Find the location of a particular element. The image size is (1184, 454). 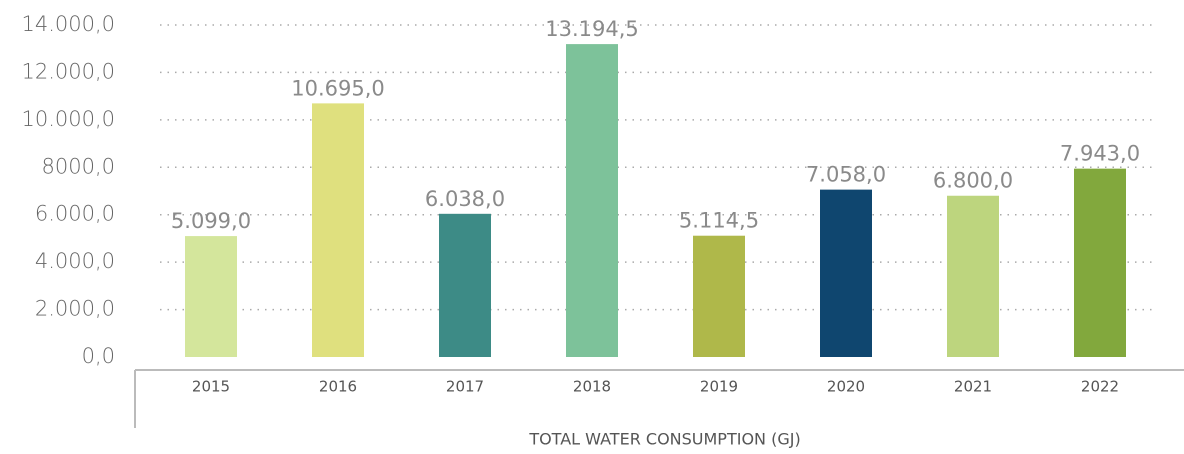

y-tick-label: 10.000,0 is located at coordinates (68, 119).